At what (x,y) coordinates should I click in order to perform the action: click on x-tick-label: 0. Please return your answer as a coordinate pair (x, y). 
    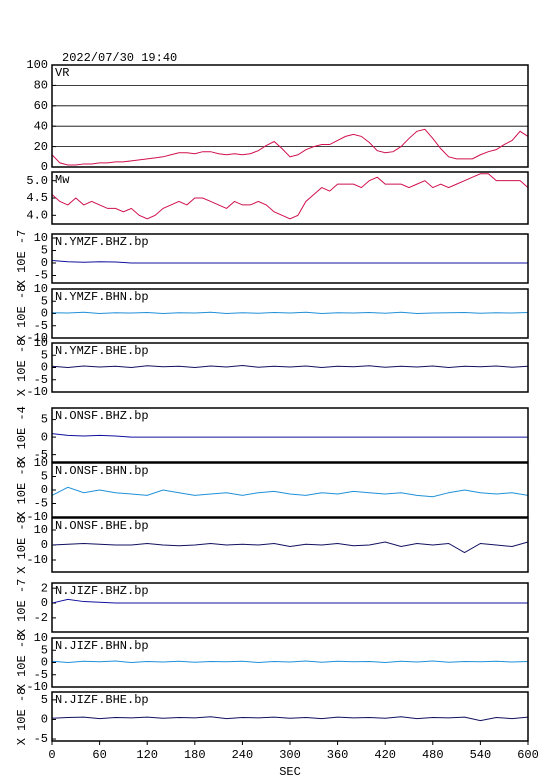
    Looking at the image, I should click on (51, 755).